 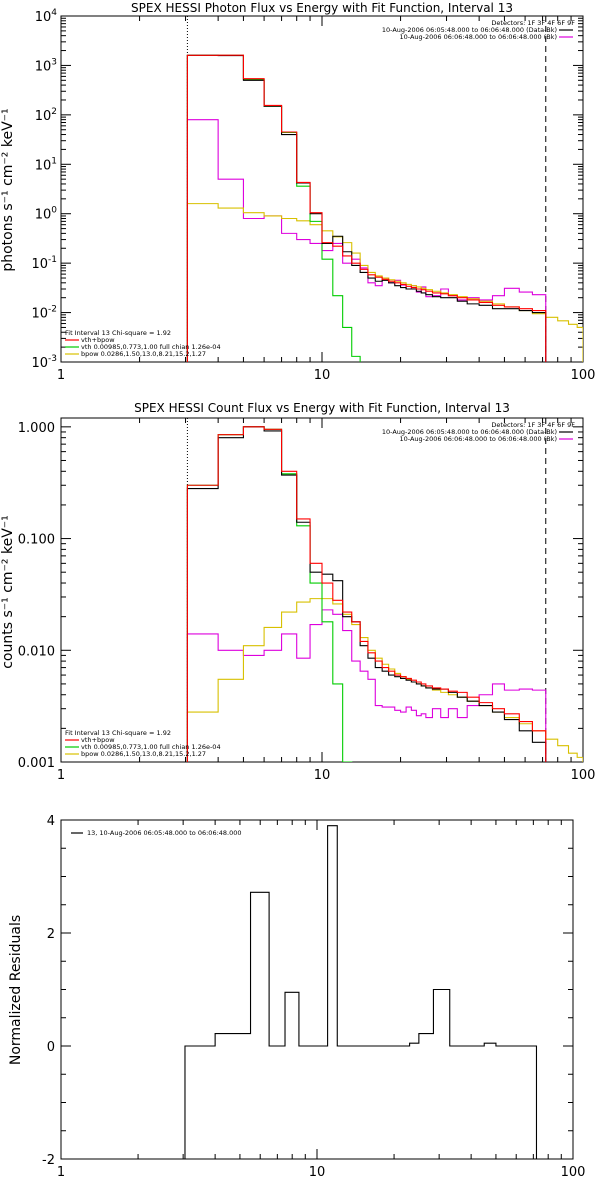 I want to click on y-tick-label: -2, so click(x=48, y=1160).